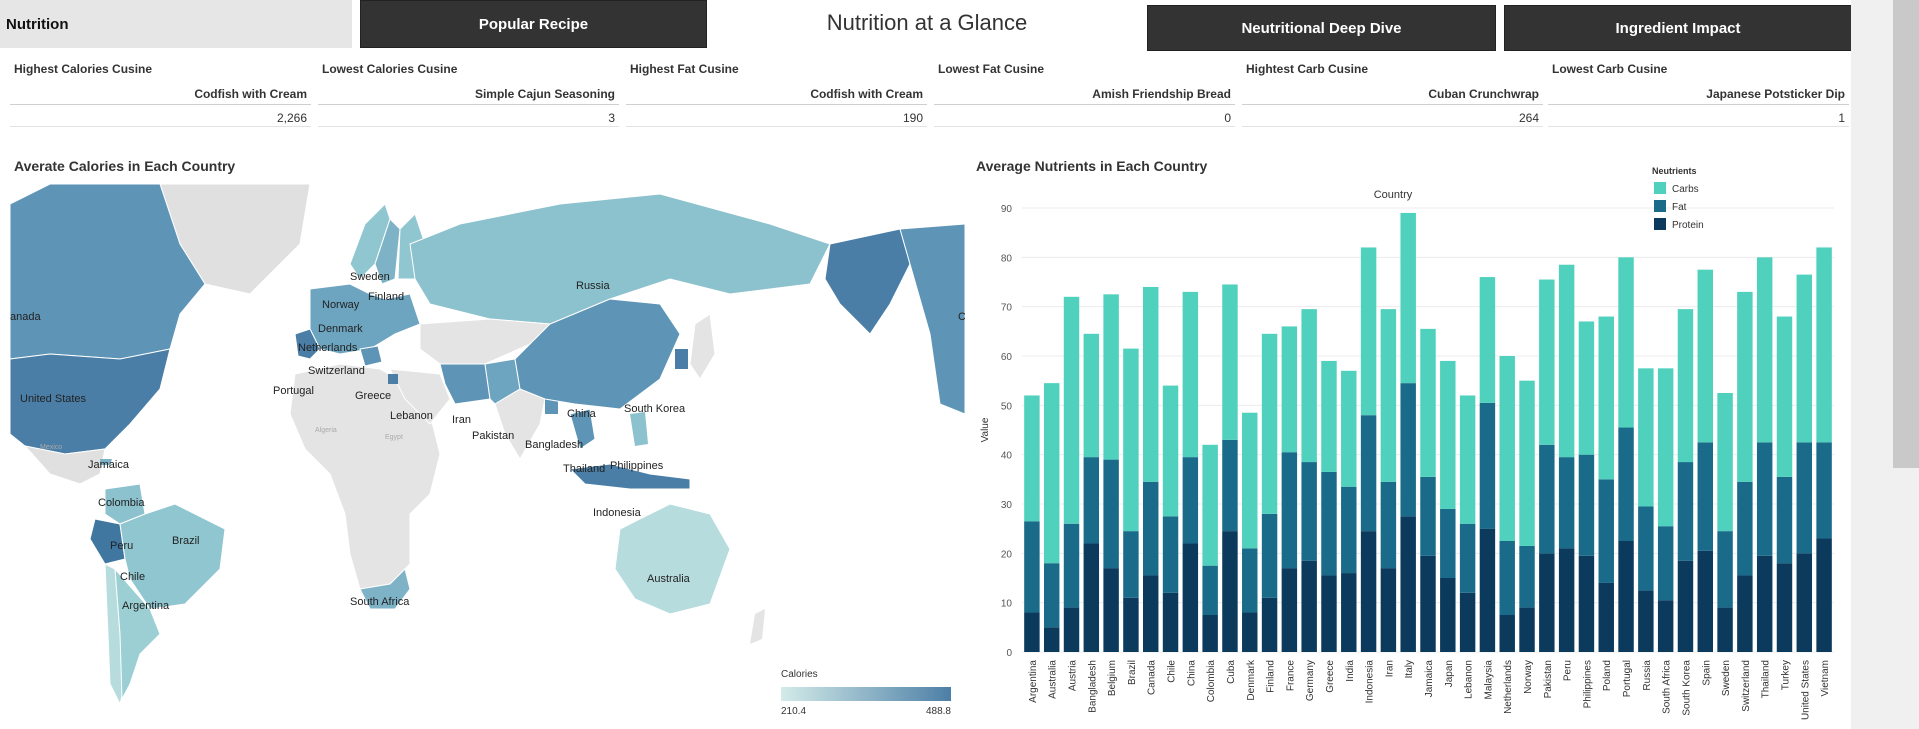  I want to click on map-faint-label: Egypt, so click(394, 437).